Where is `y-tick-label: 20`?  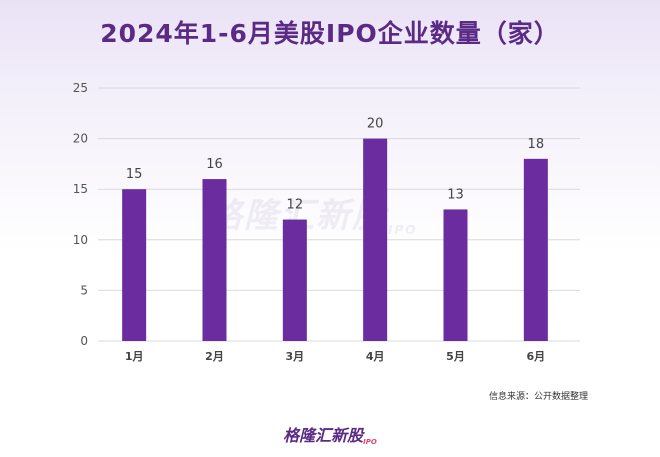
y-tick-label: 20 is located at coordinates (80, 139).